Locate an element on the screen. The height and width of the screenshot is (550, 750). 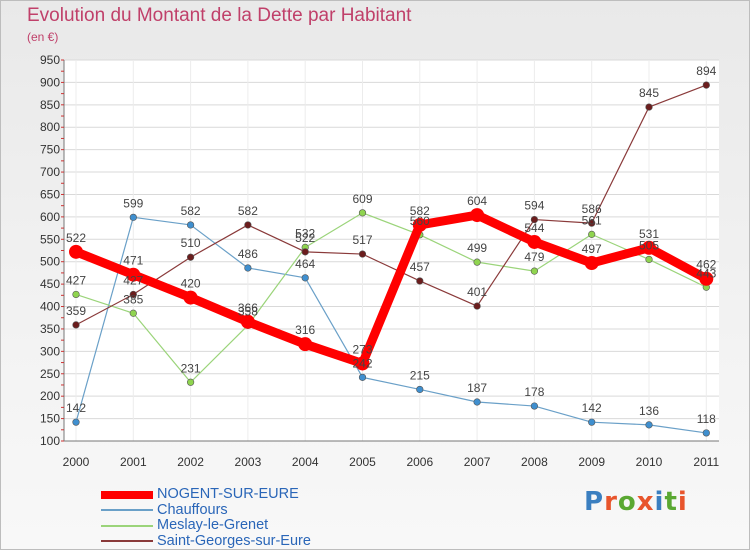
proxiti-logo: Proxiti is located at coordinates (636, 502).